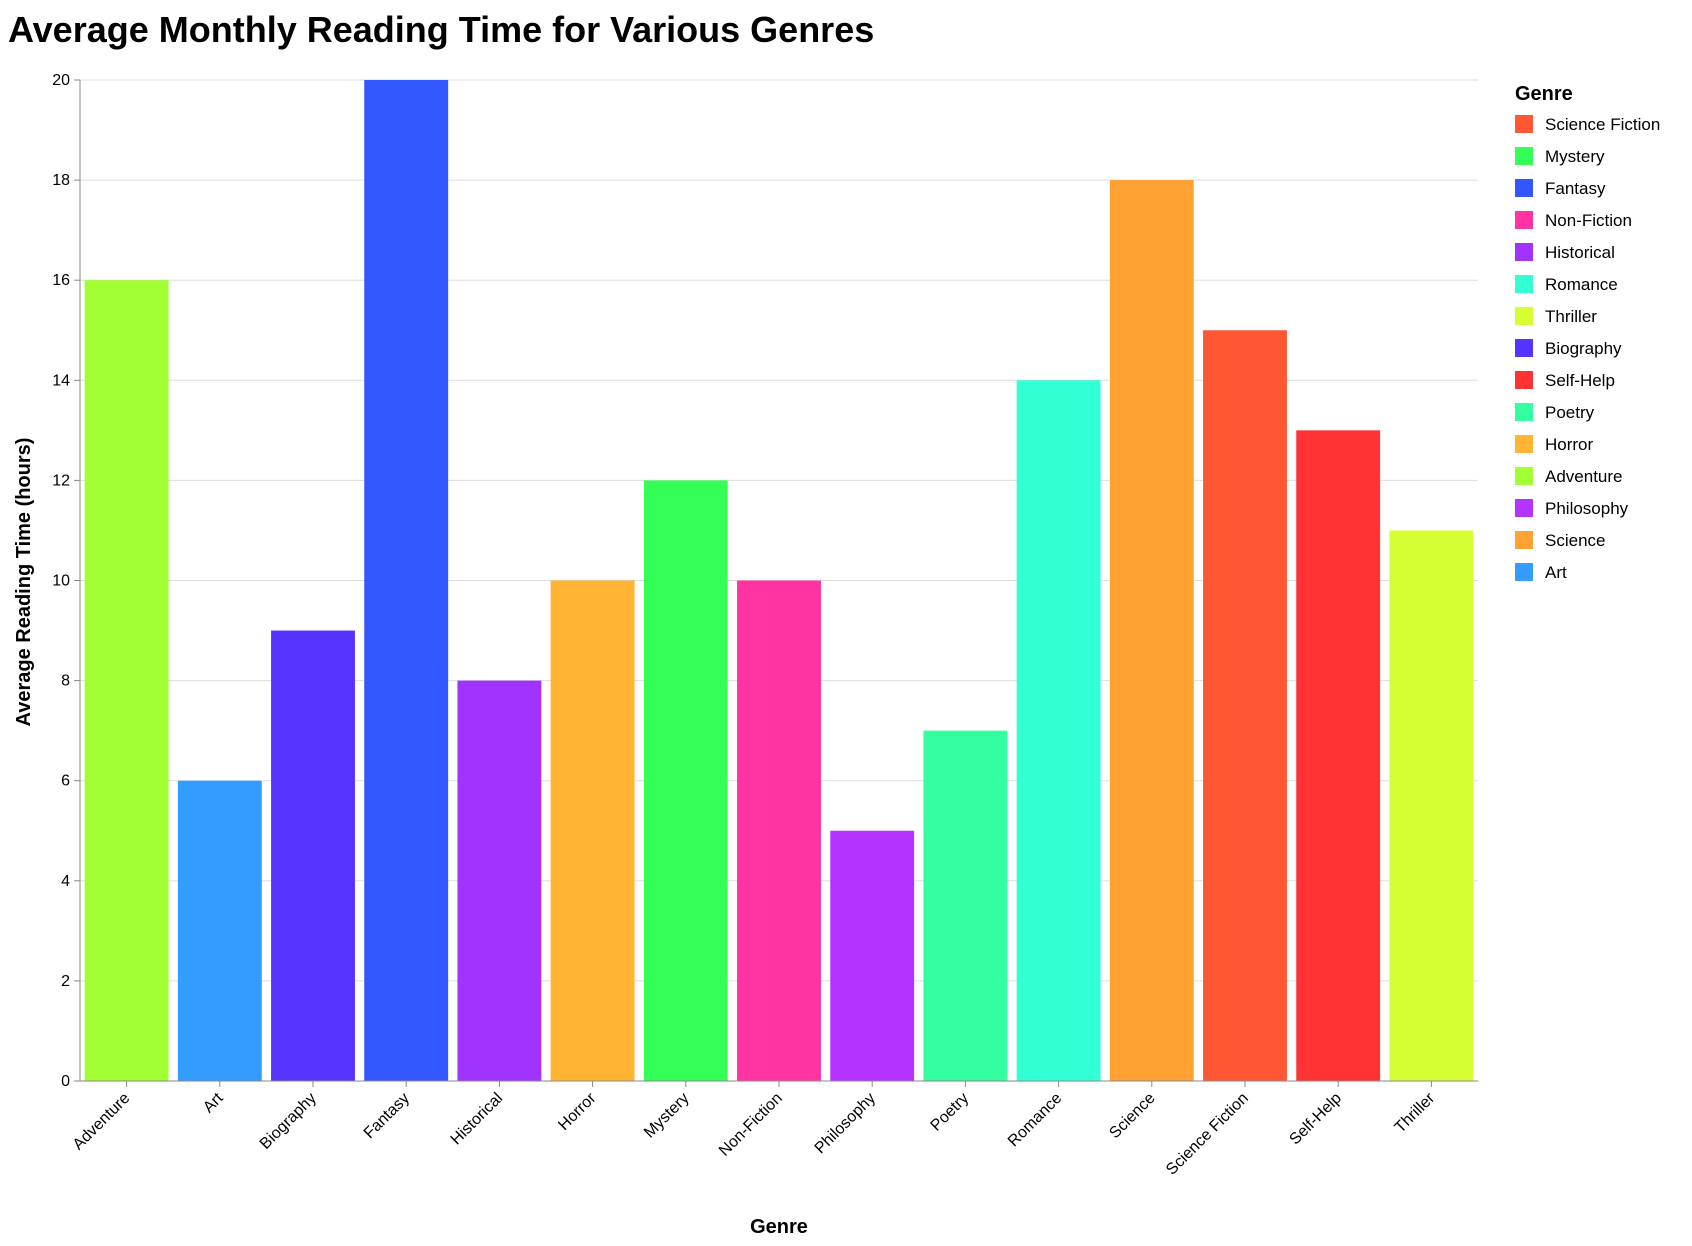 The image size is (1692, 1246). I want to click on legend-label: Horror, so click(1569, 444).